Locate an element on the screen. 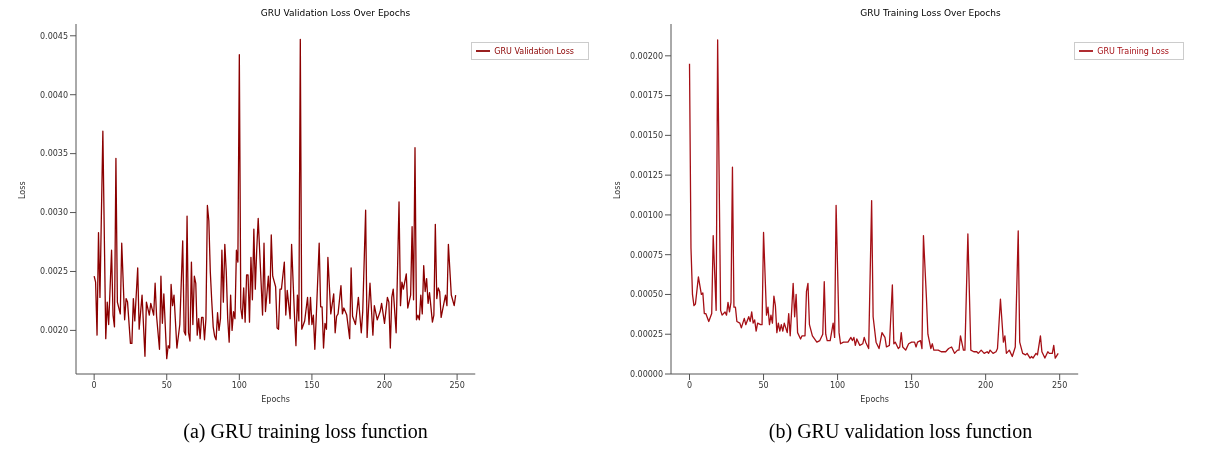  y-tick-label: 0.00175 is located at coordinates (646, 96).